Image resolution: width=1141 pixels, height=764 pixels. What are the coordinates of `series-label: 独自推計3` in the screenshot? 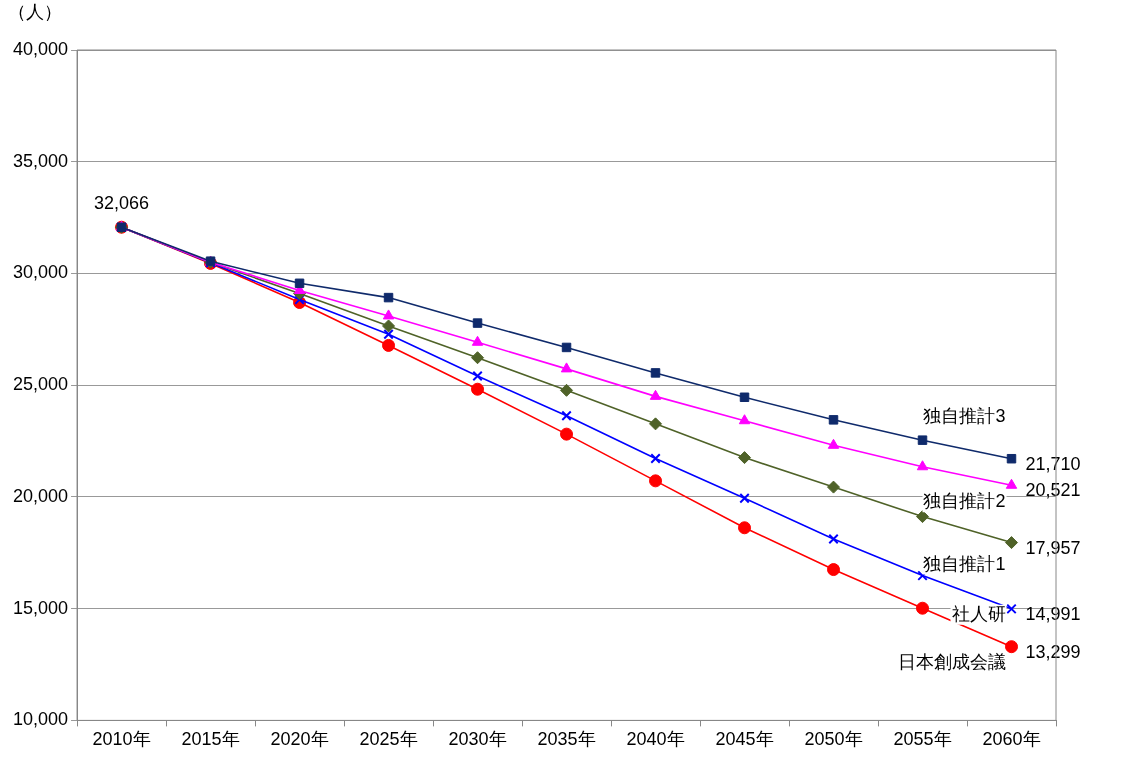 It's located at (964, 415).